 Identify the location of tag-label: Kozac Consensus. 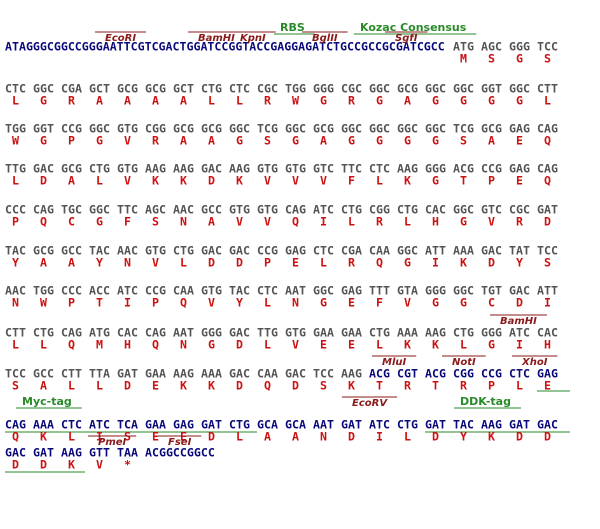
(413, 27).